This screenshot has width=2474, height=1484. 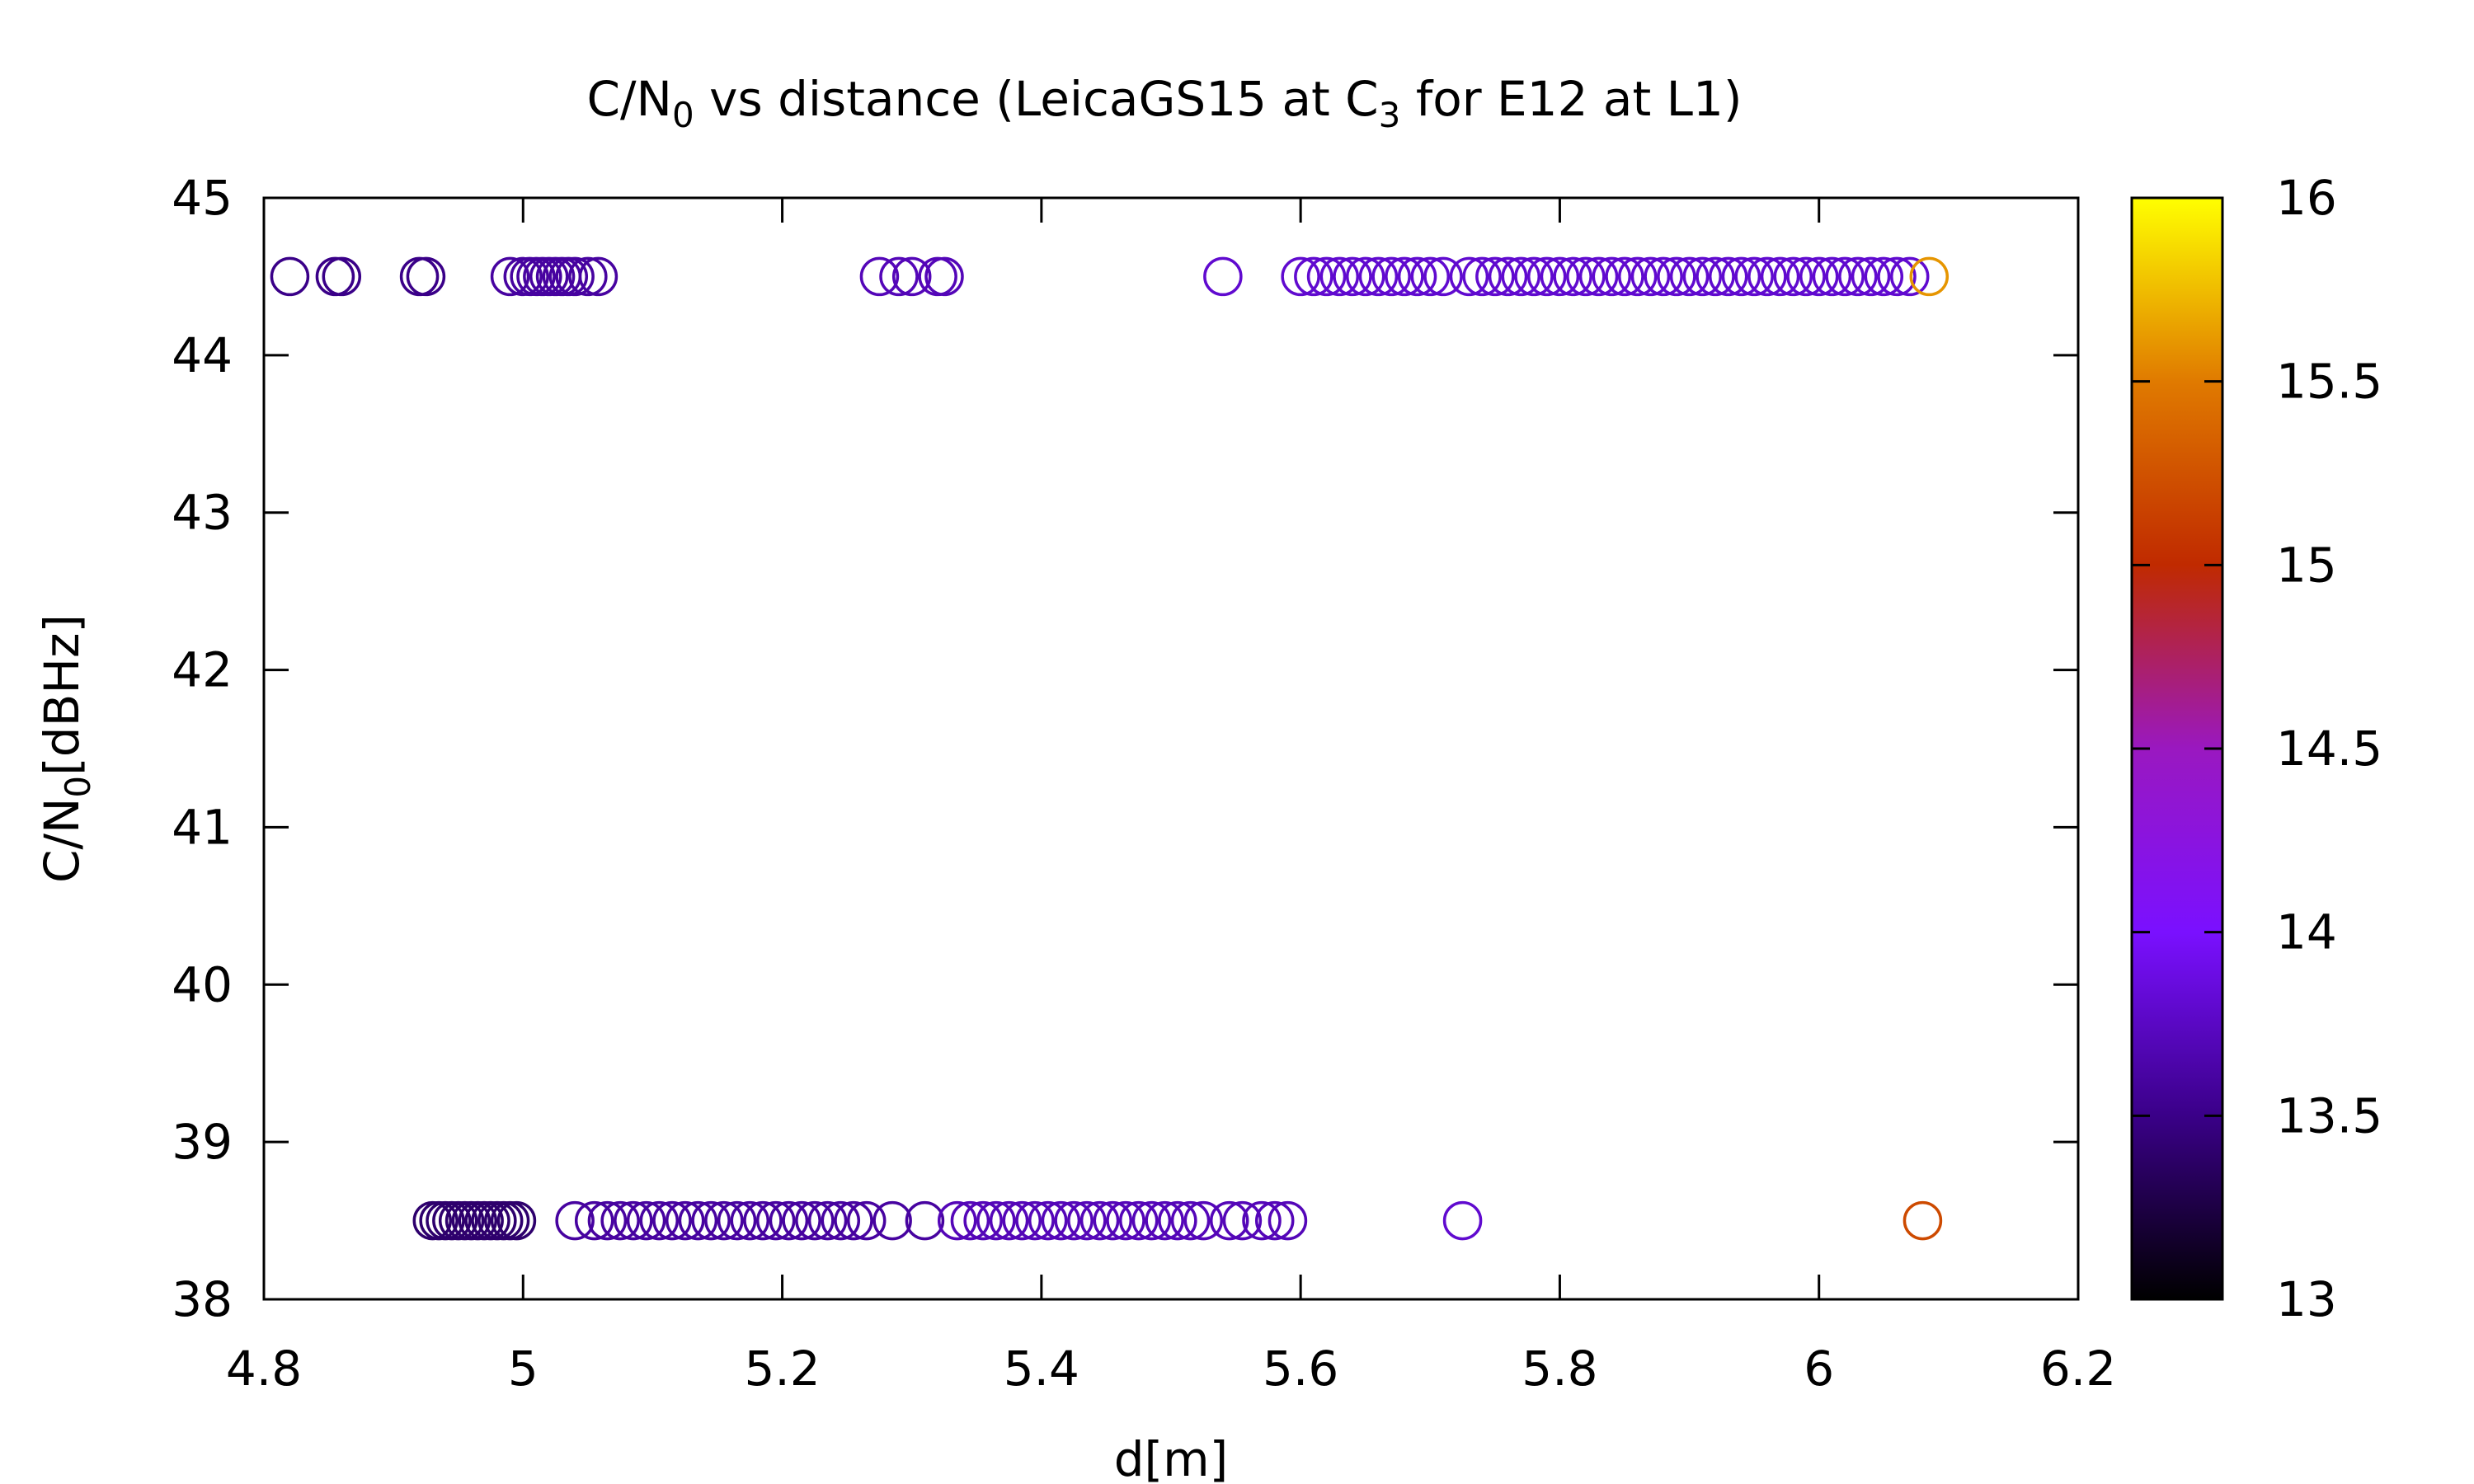 What do you see at coordinates (523, 1369) in the screenshot?
I see `x-tick-label: 5` at bounding box center [523, 1369].